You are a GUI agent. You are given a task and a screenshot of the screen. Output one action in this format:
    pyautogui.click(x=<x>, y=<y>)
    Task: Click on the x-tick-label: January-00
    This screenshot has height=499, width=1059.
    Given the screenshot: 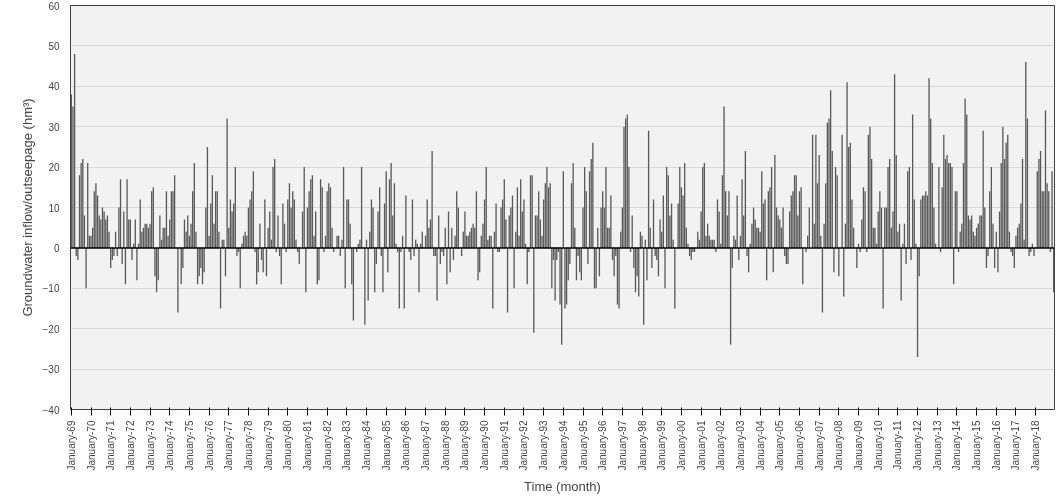 What is the action you would take?
    pyautogui.click(x=681, y=445)
    